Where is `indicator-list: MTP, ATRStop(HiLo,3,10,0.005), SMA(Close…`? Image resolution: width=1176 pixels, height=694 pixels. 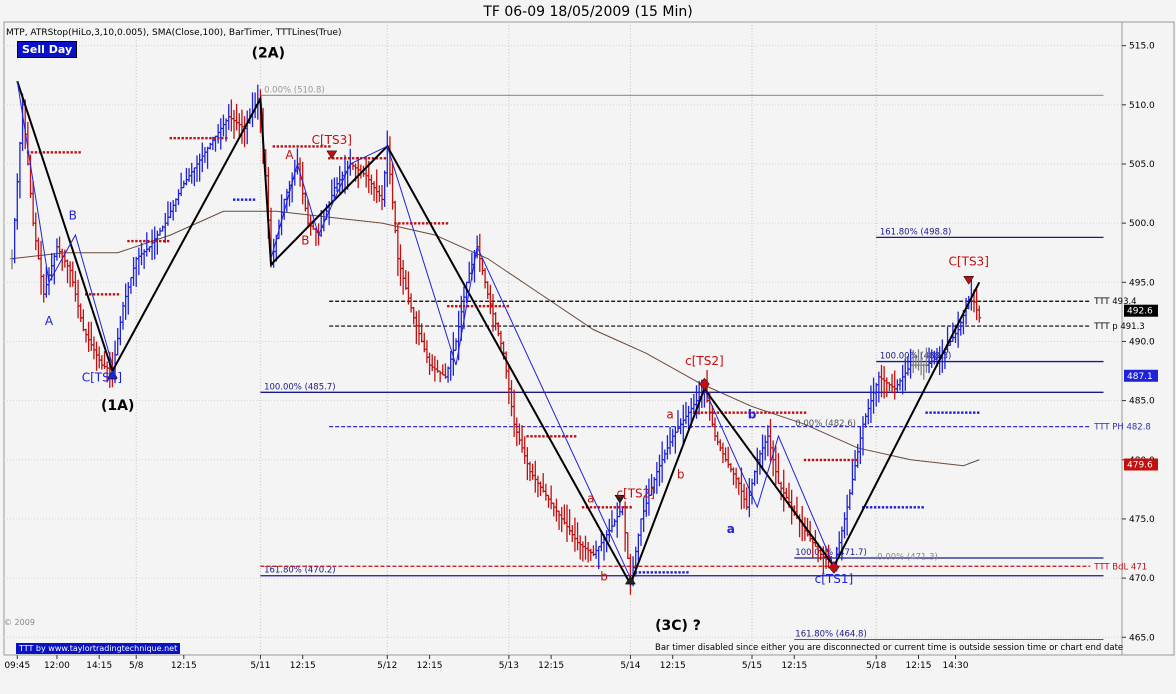
indicator-list: MTP, ATRStop(HiLo,3,10,0.005), SMA(Close… is located at coordinates (174, 33).